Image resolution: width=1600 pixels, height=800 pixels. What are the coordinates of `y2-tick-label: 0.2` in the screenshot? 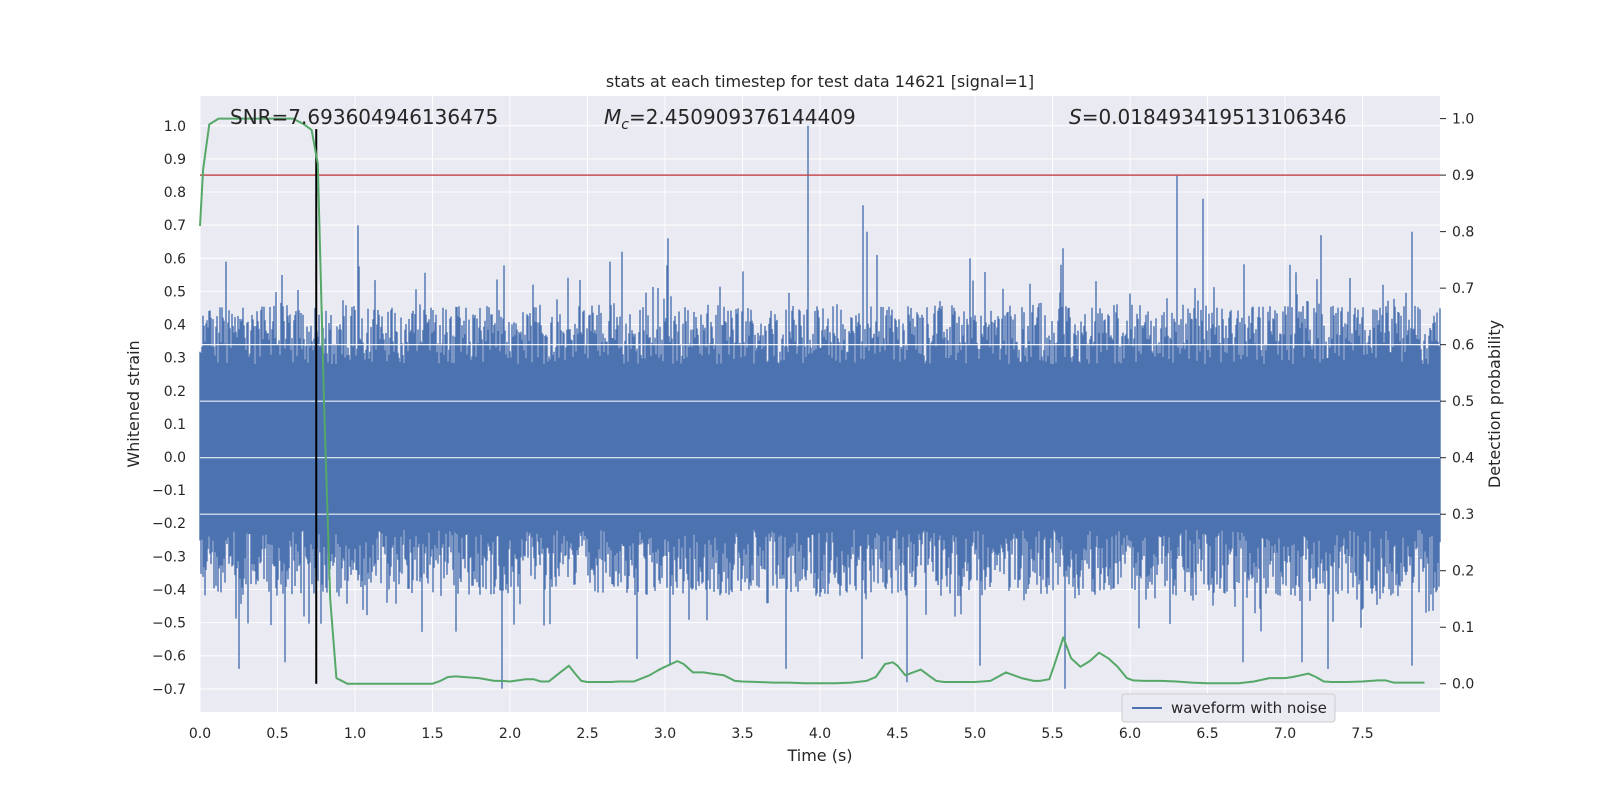 It's located at (1463, 572).